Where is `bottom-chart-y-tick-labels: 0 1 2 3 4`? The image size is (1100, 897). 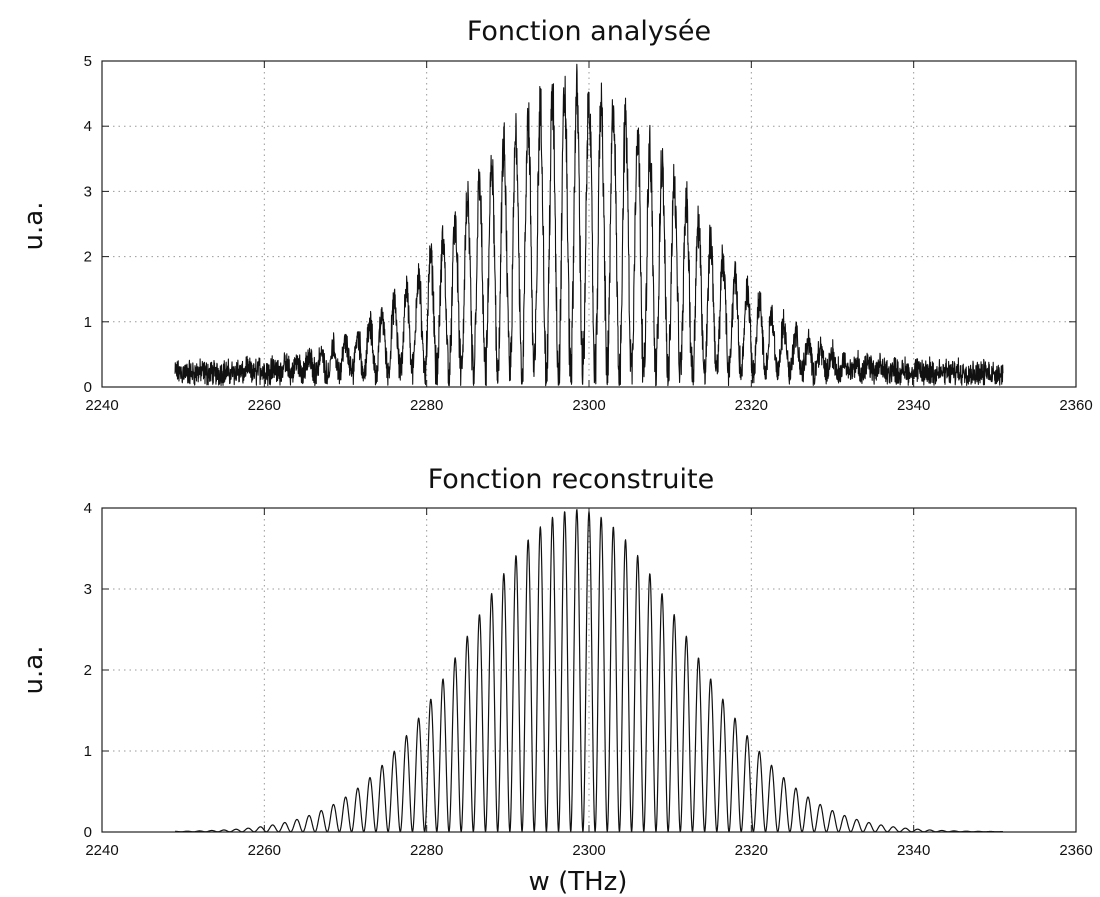 bottom-chart-y-tick-labels: 0 1 2 3 4 is located at coordinates (88, 670).